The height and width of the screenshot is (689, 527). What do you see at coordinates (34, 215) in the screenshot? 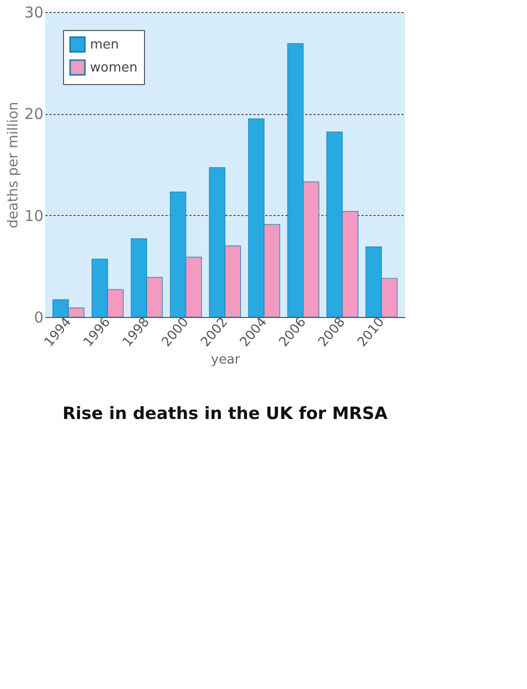
I see `y-tick-label: 10` at bounding box center [34, 215].